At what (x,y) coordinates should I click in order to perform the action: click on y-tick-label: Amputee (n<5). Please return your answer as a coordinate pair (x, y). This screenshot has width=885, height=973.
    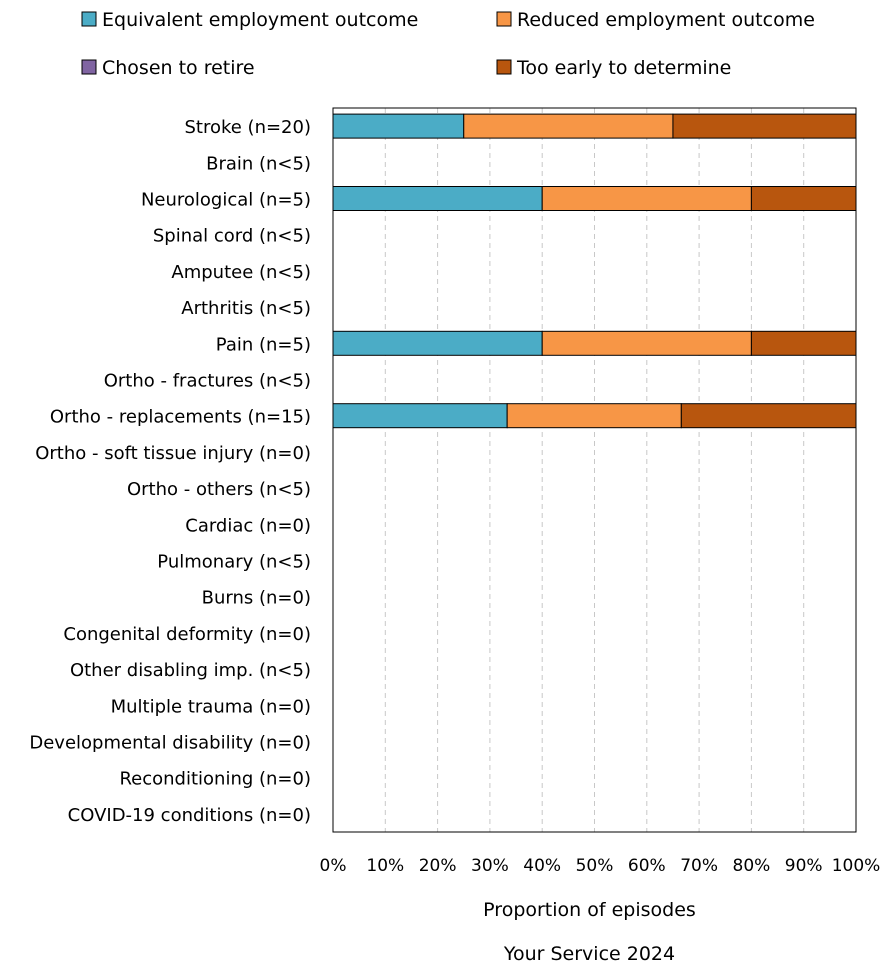
    Looking at the image, I should click on (241, 272).